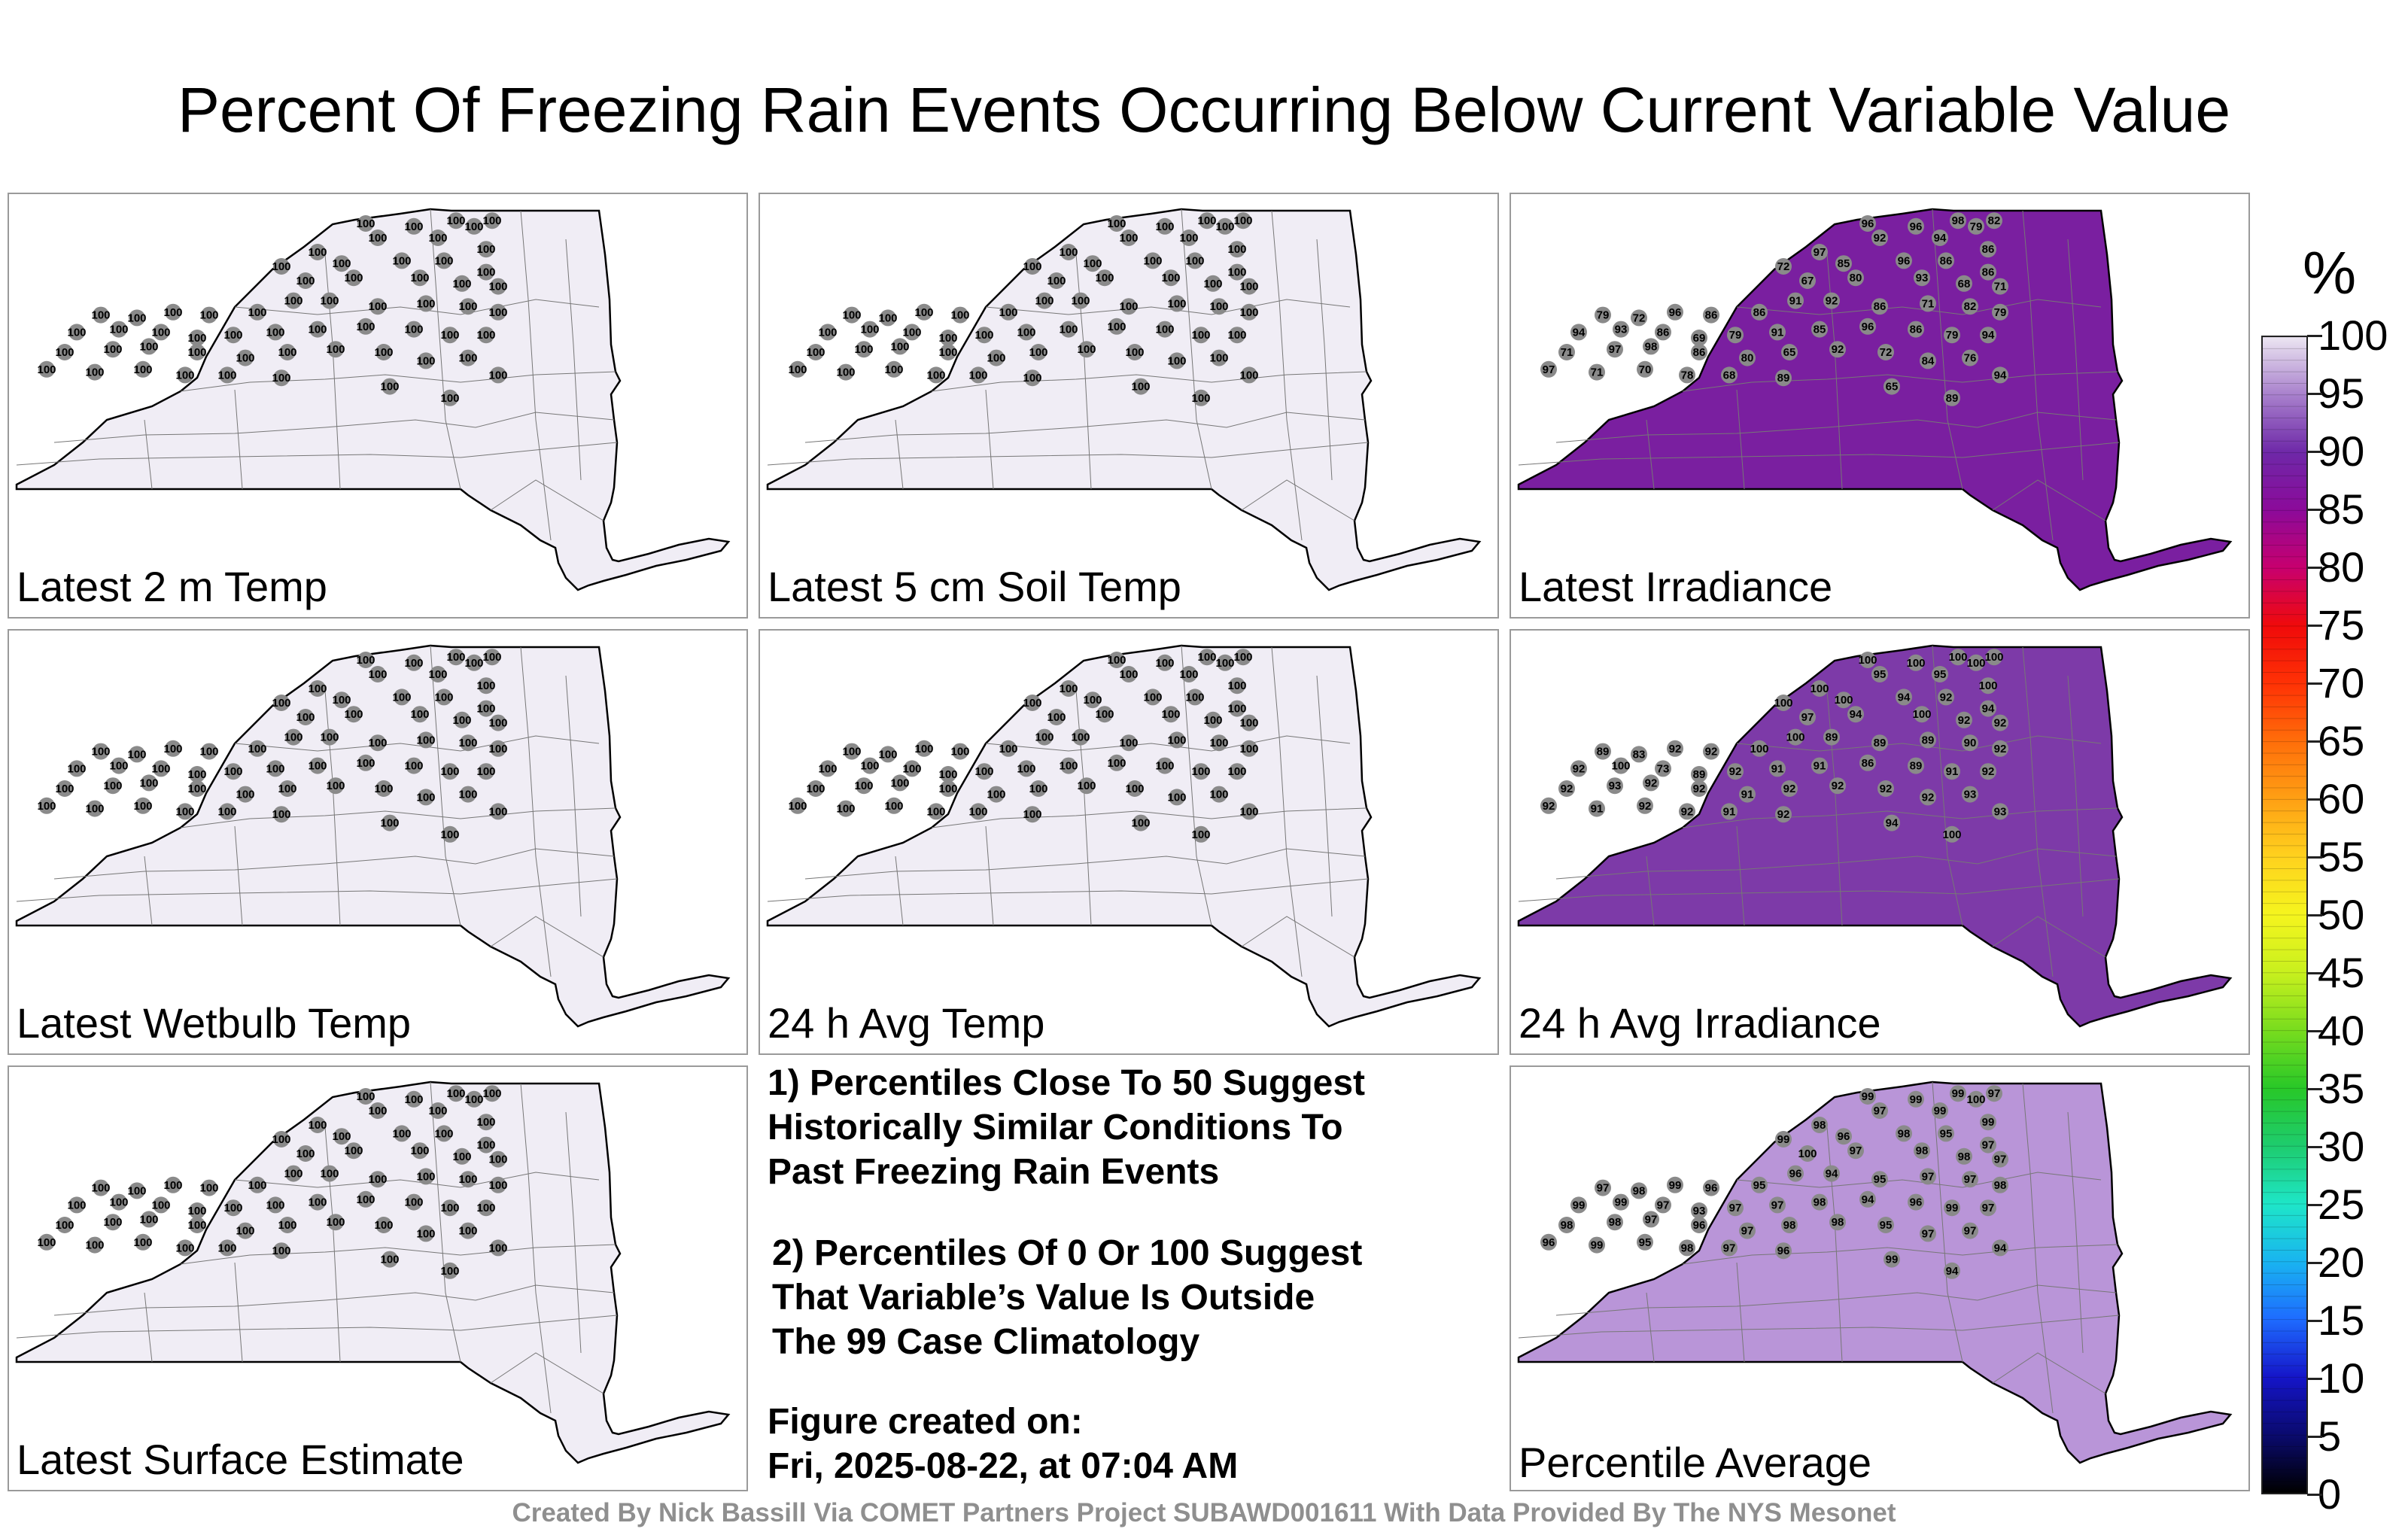 This screenshot has width=2408, height=1535. Describe the element at coordinates (2341, 972) in the screenshot. I see `colorbar-tick-label: 45` at that location.